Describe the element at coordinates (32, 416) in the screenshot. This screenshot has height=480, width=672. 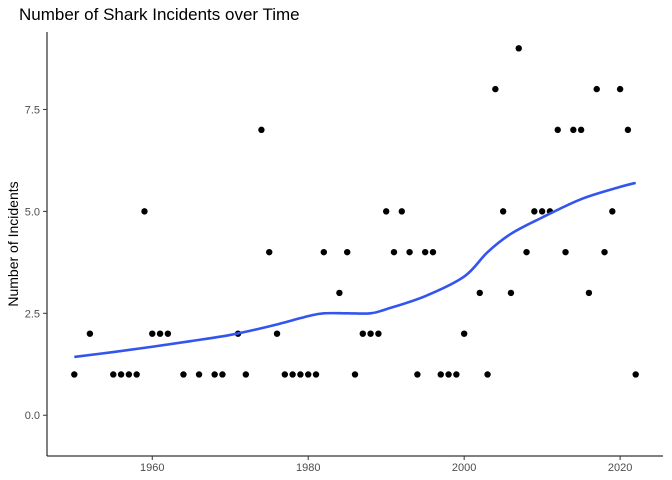
I see `y-tick-label: 0.0` at that location.